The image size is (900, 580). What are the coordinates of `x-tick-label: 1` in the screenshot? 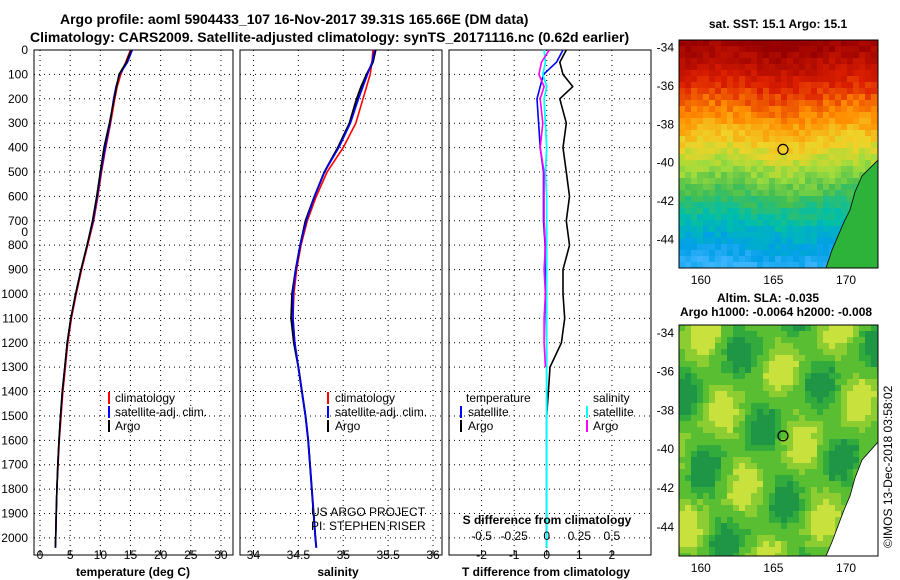 It's located at (579, 555).